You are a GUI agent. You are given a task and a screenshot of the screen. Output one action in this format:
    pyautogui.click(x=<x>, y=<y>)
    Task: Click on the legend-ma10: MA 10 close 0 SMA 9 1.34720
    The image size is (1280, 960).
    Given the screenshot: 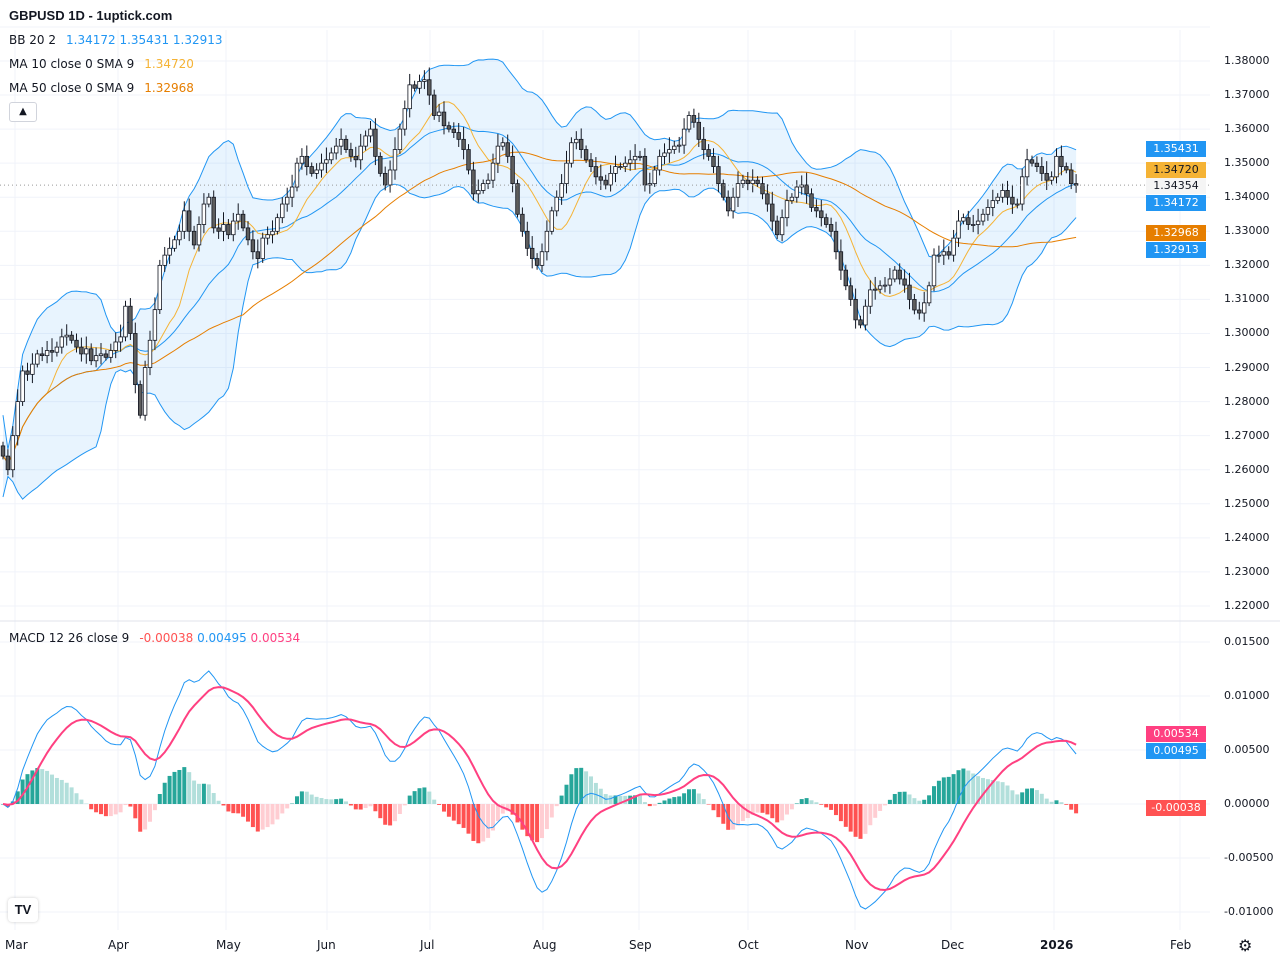 What is the action you would take?
    pyautogui.click(x=101, y=64)
    